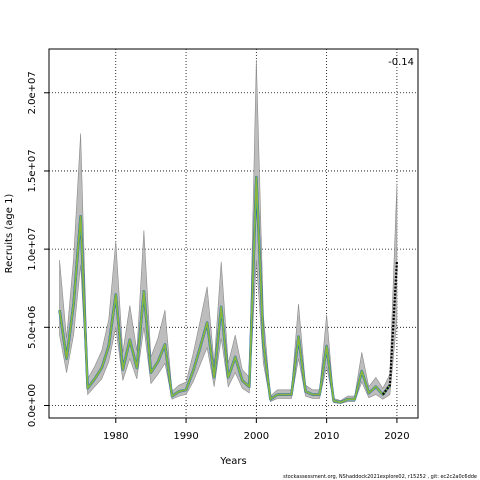 This screenshot has width=480, height=480. What do you see at coordinates (32, 170) in the screenshot?
I see `y-tick-label: 1.5e+07` at bounding box center [32, 170].